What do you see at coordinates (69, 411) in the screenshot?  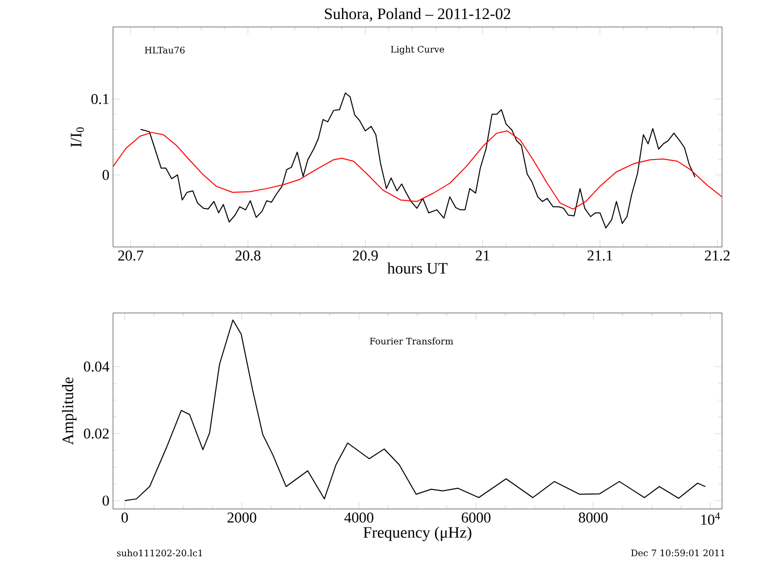 I see `y-axis-title: Amplitude` at bounding box center [69, 411].